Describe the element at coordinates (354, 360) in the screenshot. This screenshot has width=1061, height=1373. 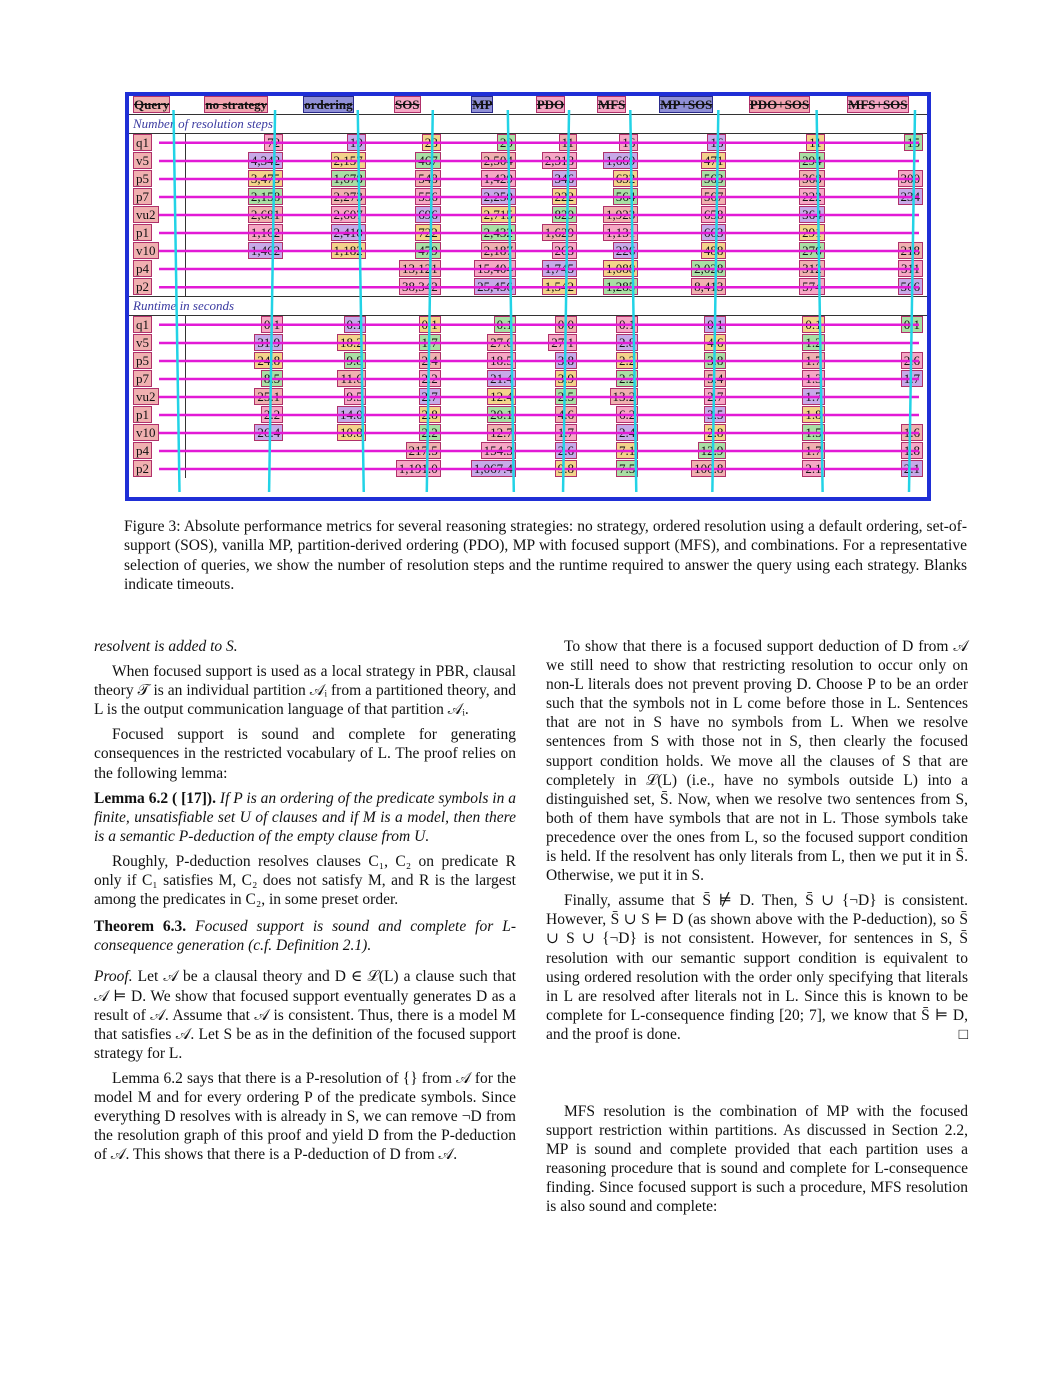
I see `value: 9.8` at that location.